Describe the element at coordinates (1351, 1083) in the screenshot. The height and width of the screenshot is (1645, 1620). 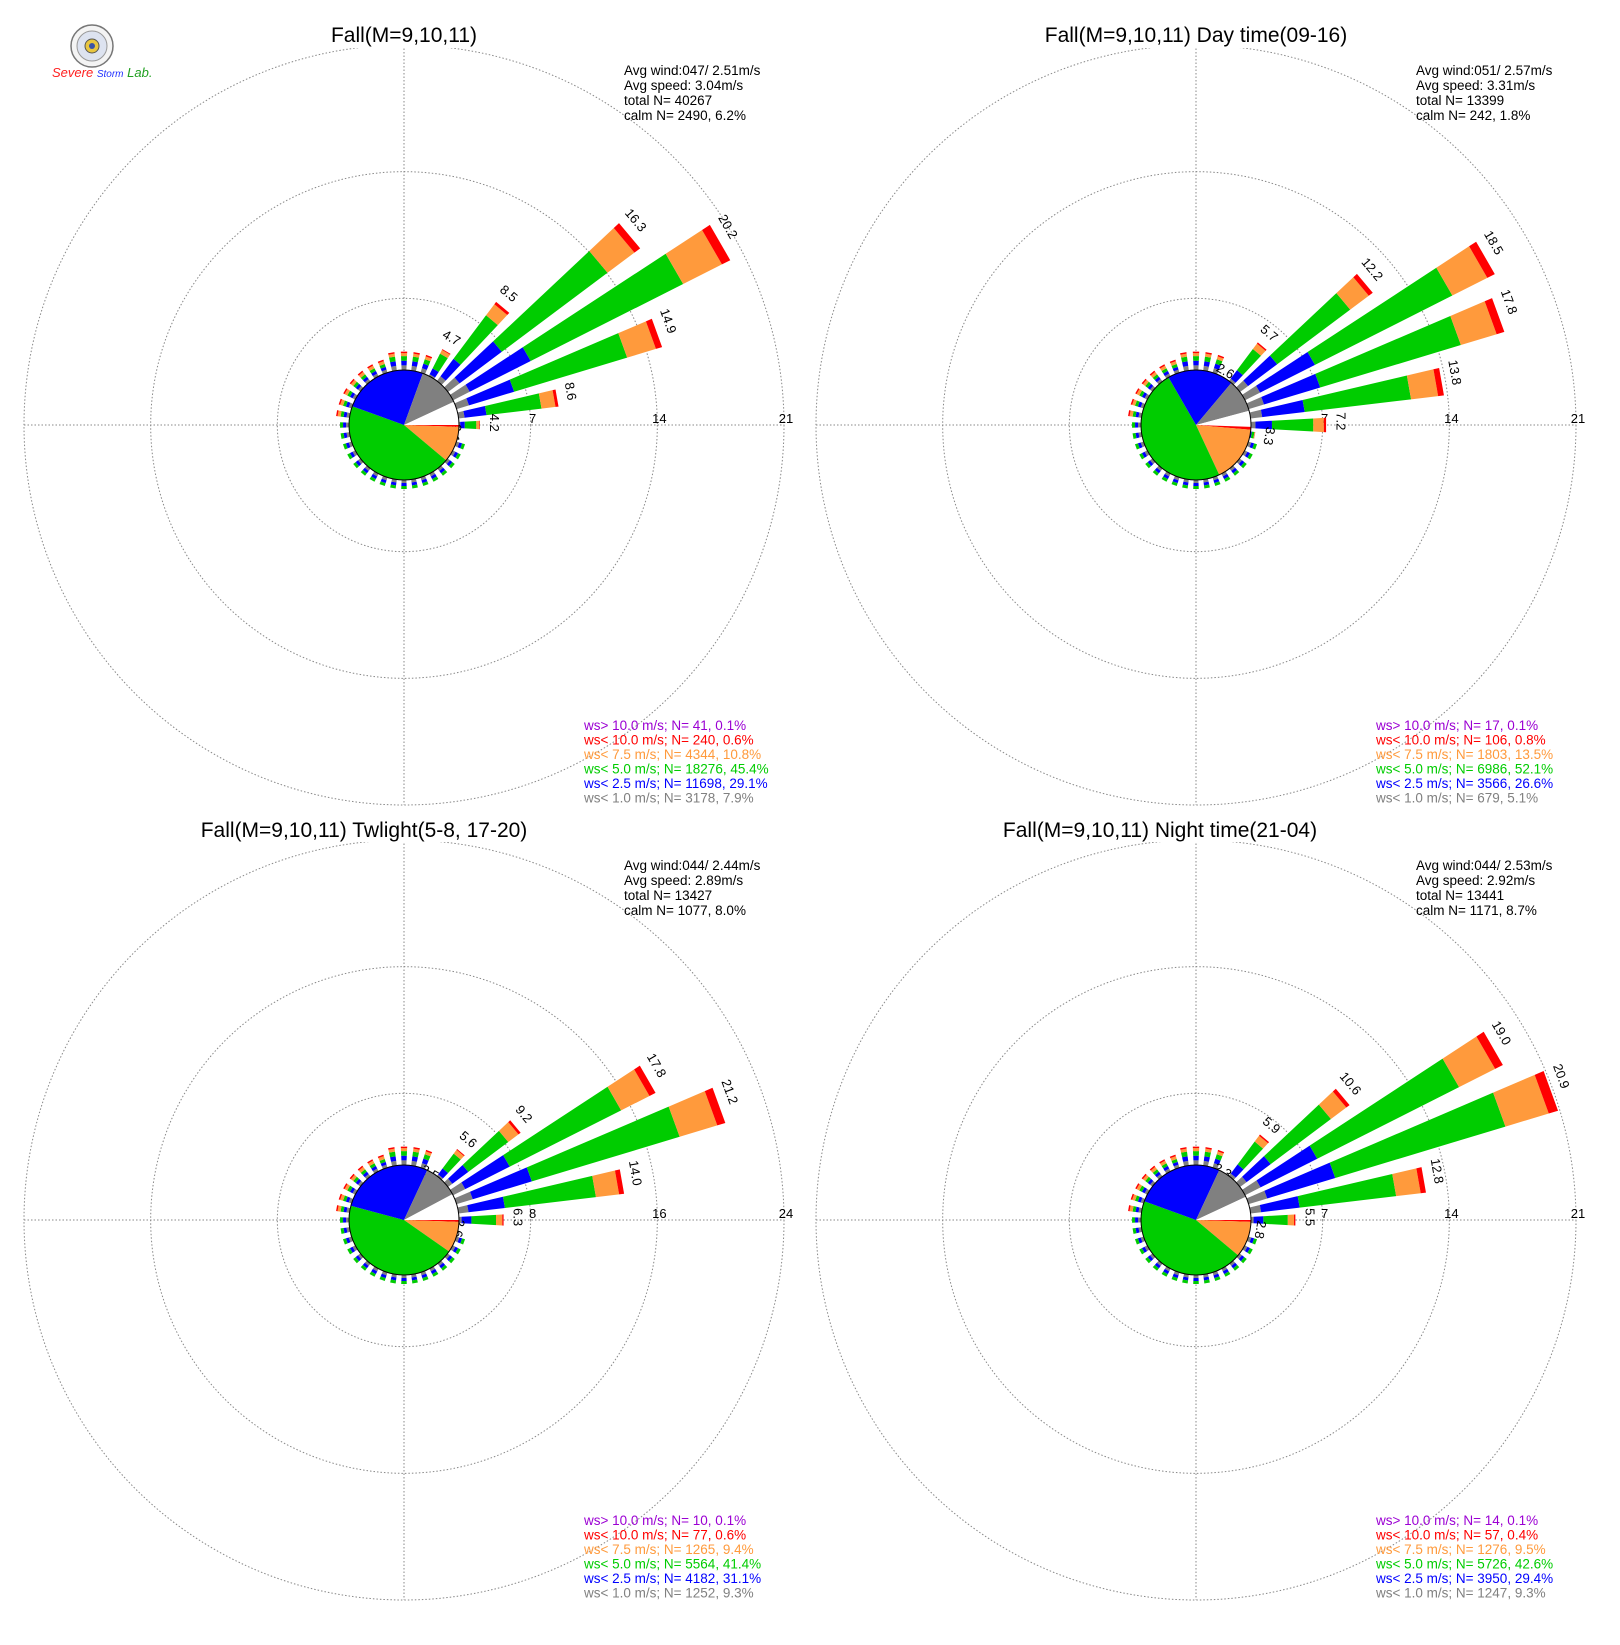
I see `petal-value-label: 10.6` at that location.